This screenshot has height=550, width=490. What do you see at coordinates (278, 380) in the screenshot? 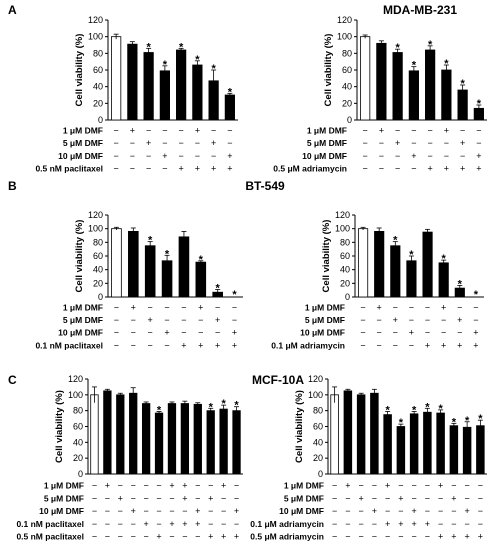
I see `cell-line-title: MCF-10A` at bounding box center [278, 380].